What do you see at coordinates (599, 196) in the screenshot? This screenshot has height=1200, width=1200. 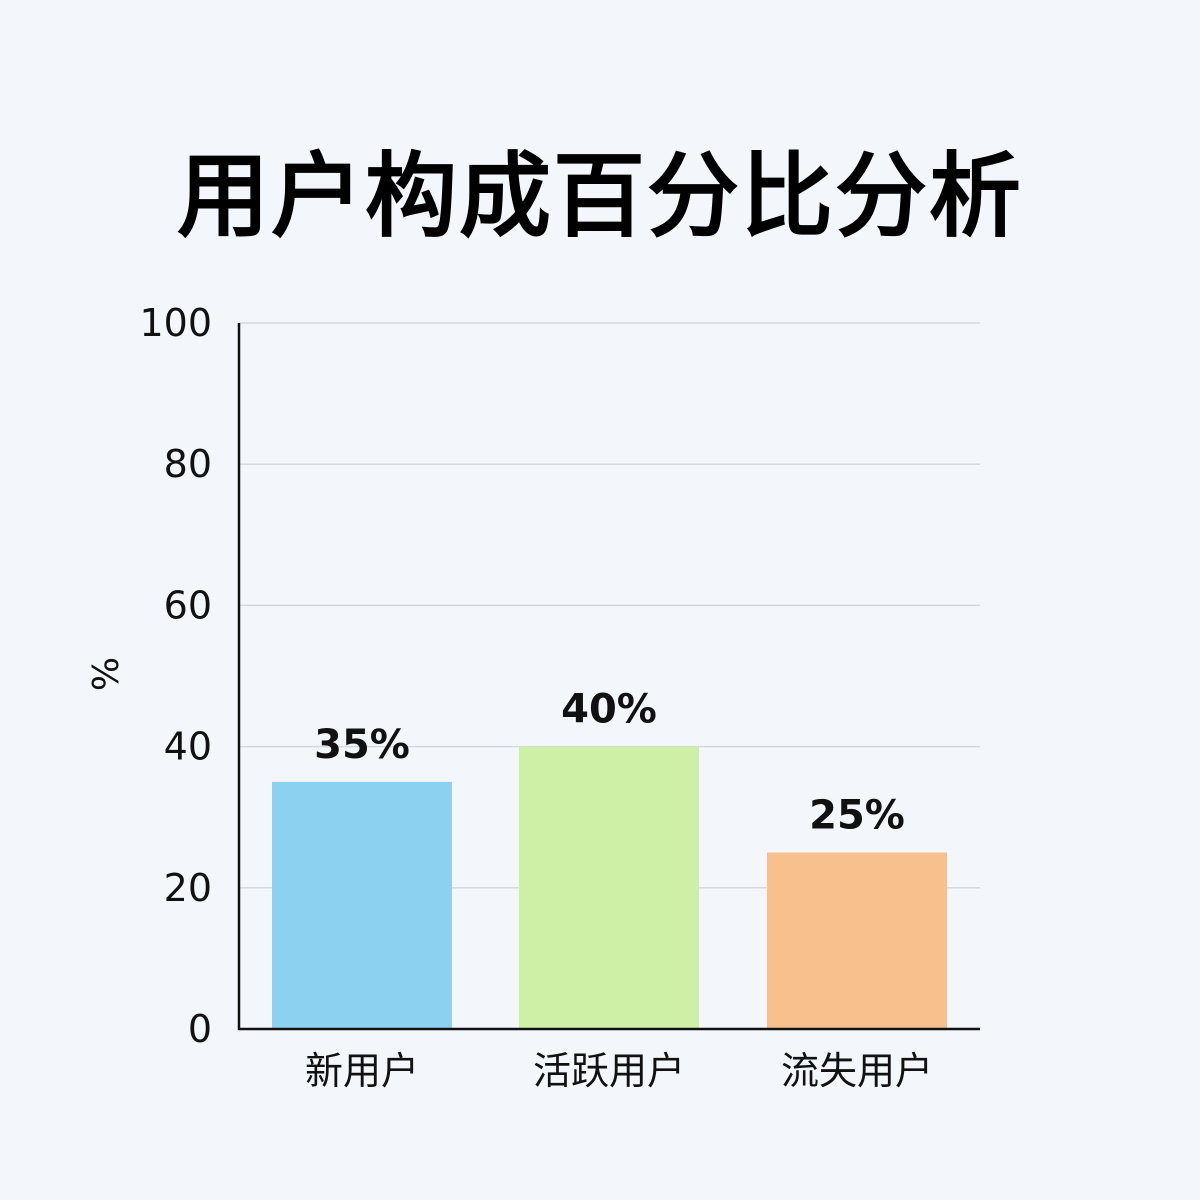 I see `chart-title: 用户构成百分比分析` at bounding box center [599, 196].